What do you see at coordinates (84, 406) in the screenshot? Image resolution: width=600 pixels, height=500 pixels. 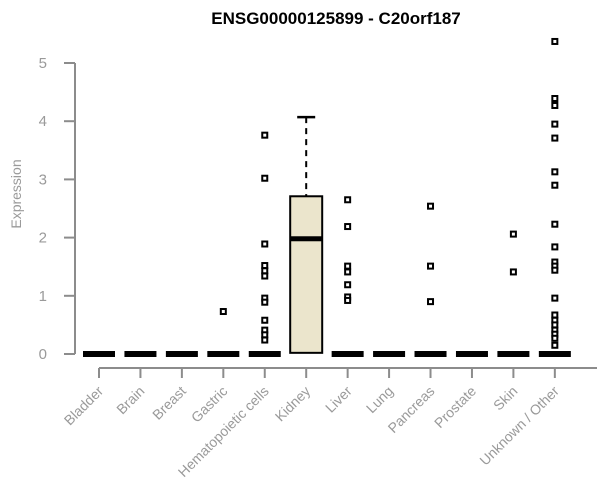 I see `x-tick-label: Bladder` at bounding box center [84, 406].